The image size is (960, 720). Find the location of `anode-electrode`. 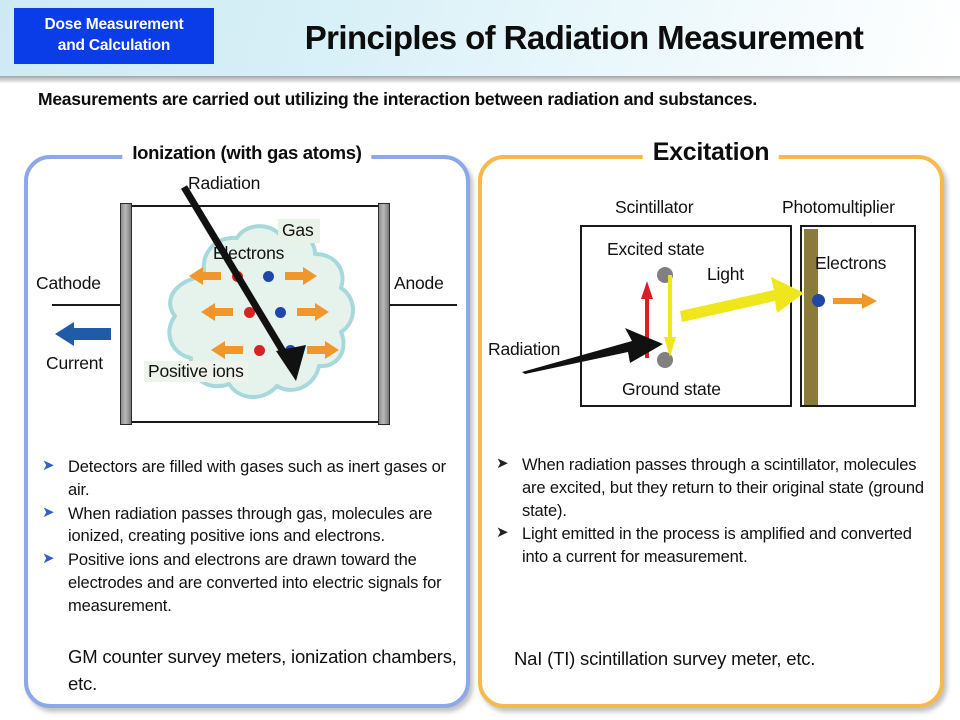

anode-electrode is located at coordinates (384, 314).